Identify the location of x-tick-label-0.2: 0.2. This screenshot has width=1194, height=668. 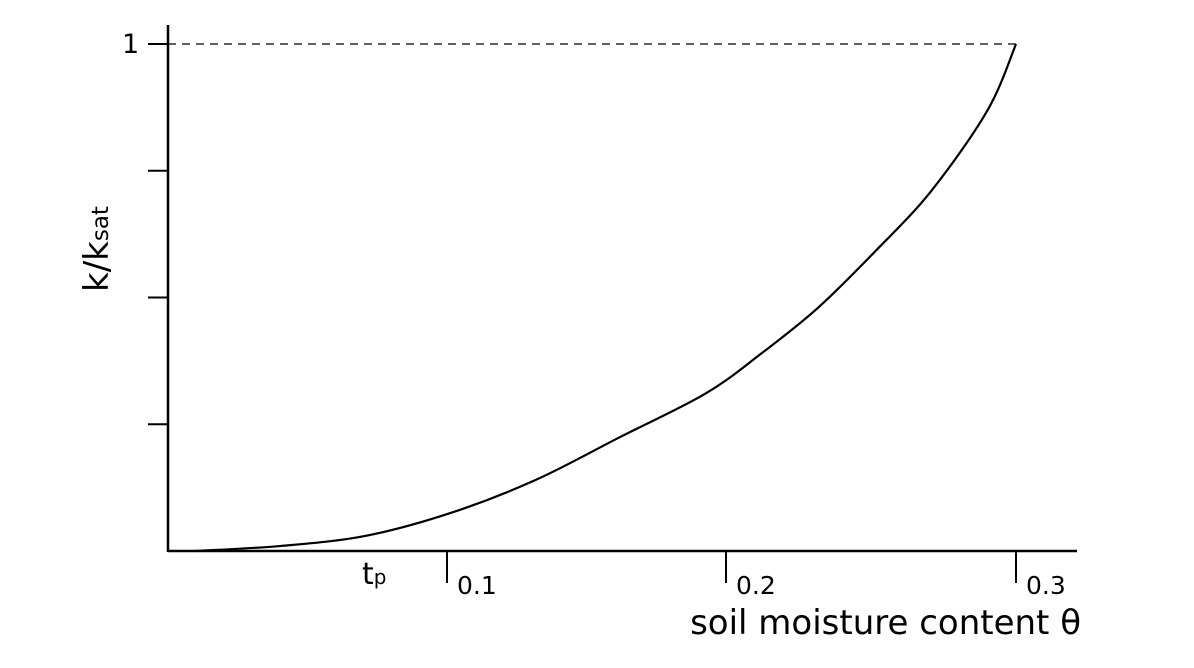
(756, 585).